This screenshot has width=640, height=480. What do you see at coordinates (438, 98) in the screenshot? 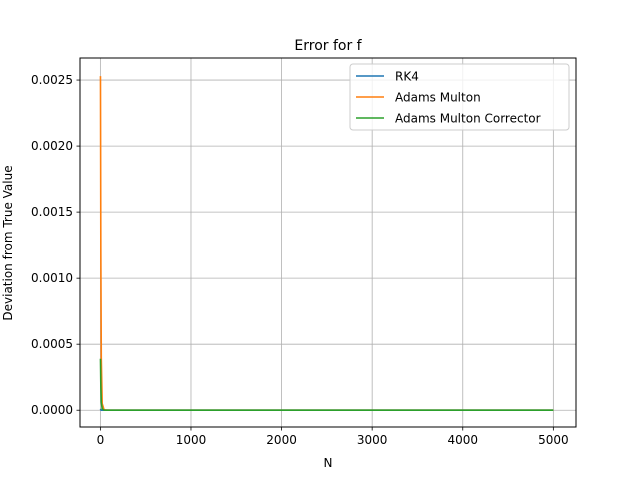
I see `legend-label-adams-multon: Adams Multon` at bounding box center [438, 98].